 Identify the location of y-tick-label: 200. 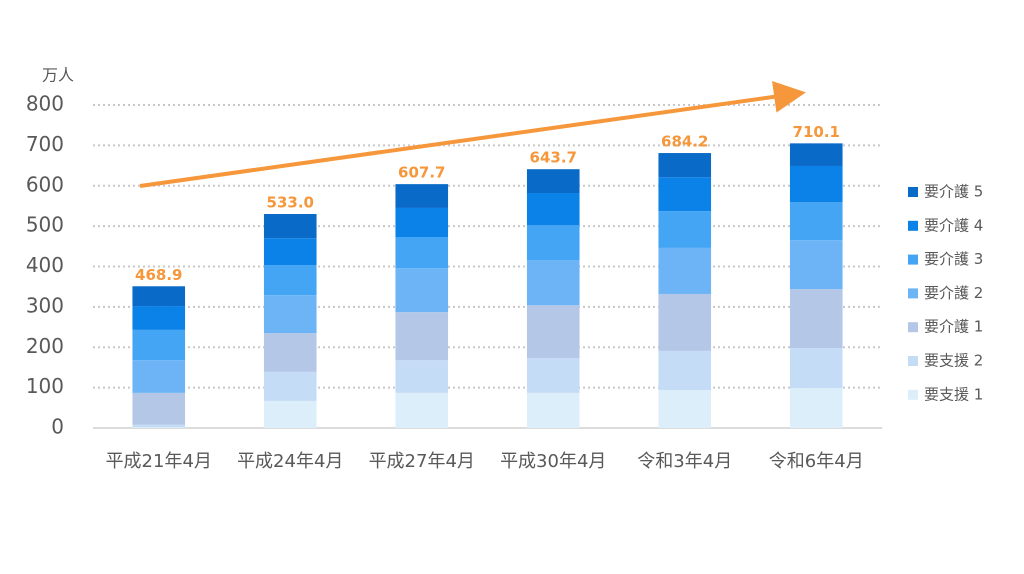
(45, 346).